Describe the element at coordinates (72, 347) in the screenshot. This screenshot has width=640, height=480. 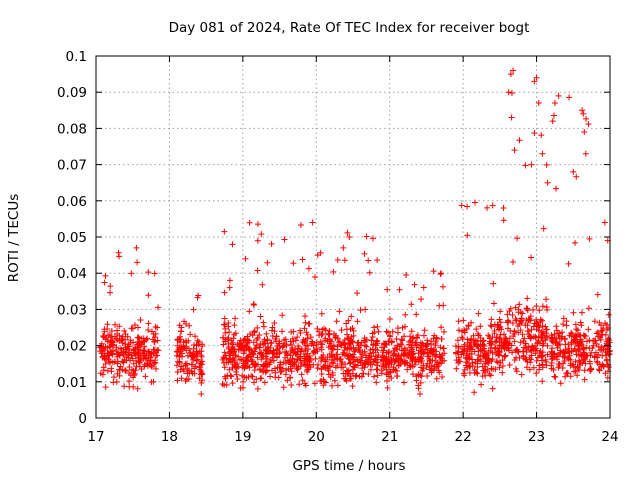
I see `y-tick-label: 0.02` at that location.